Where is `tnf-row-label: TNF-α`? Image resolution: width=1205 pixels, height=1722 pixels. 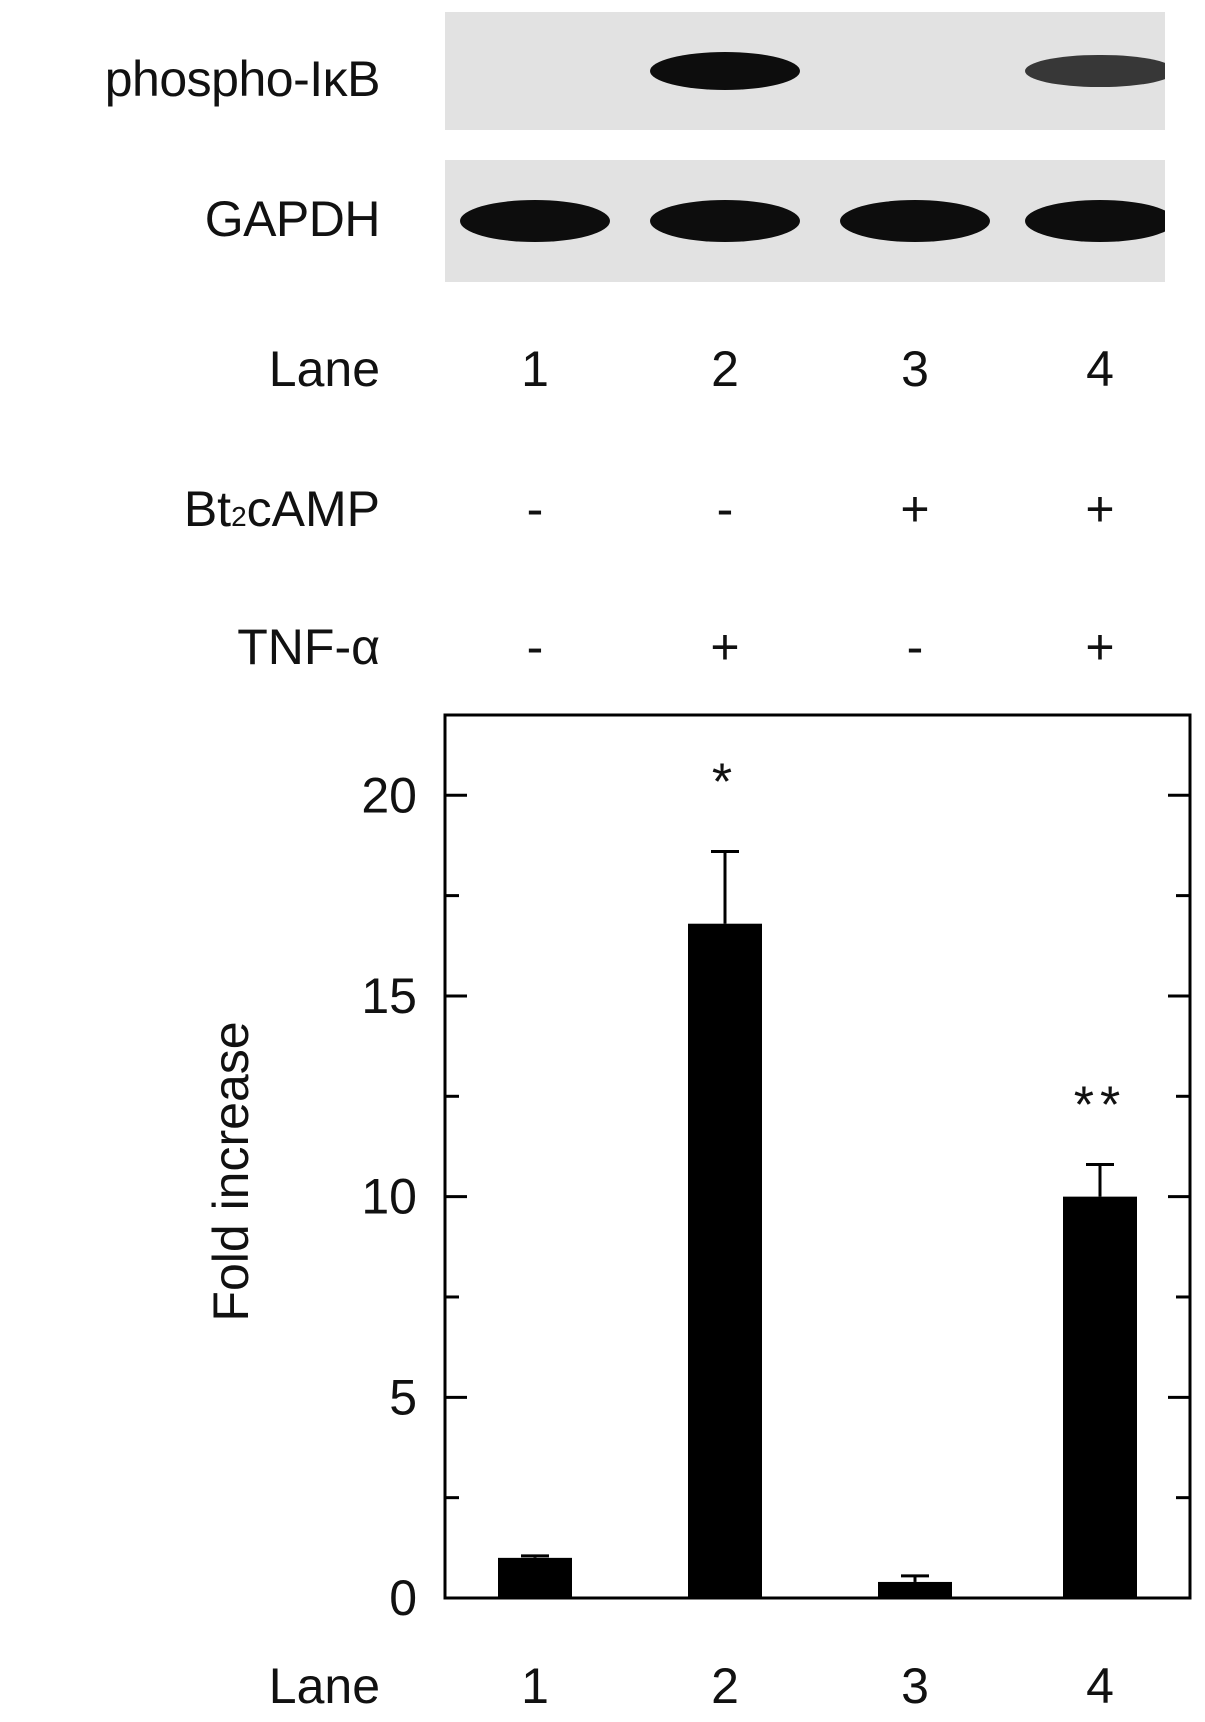
tnf-row-label: TNF-α is located at coordinates (308, 647).